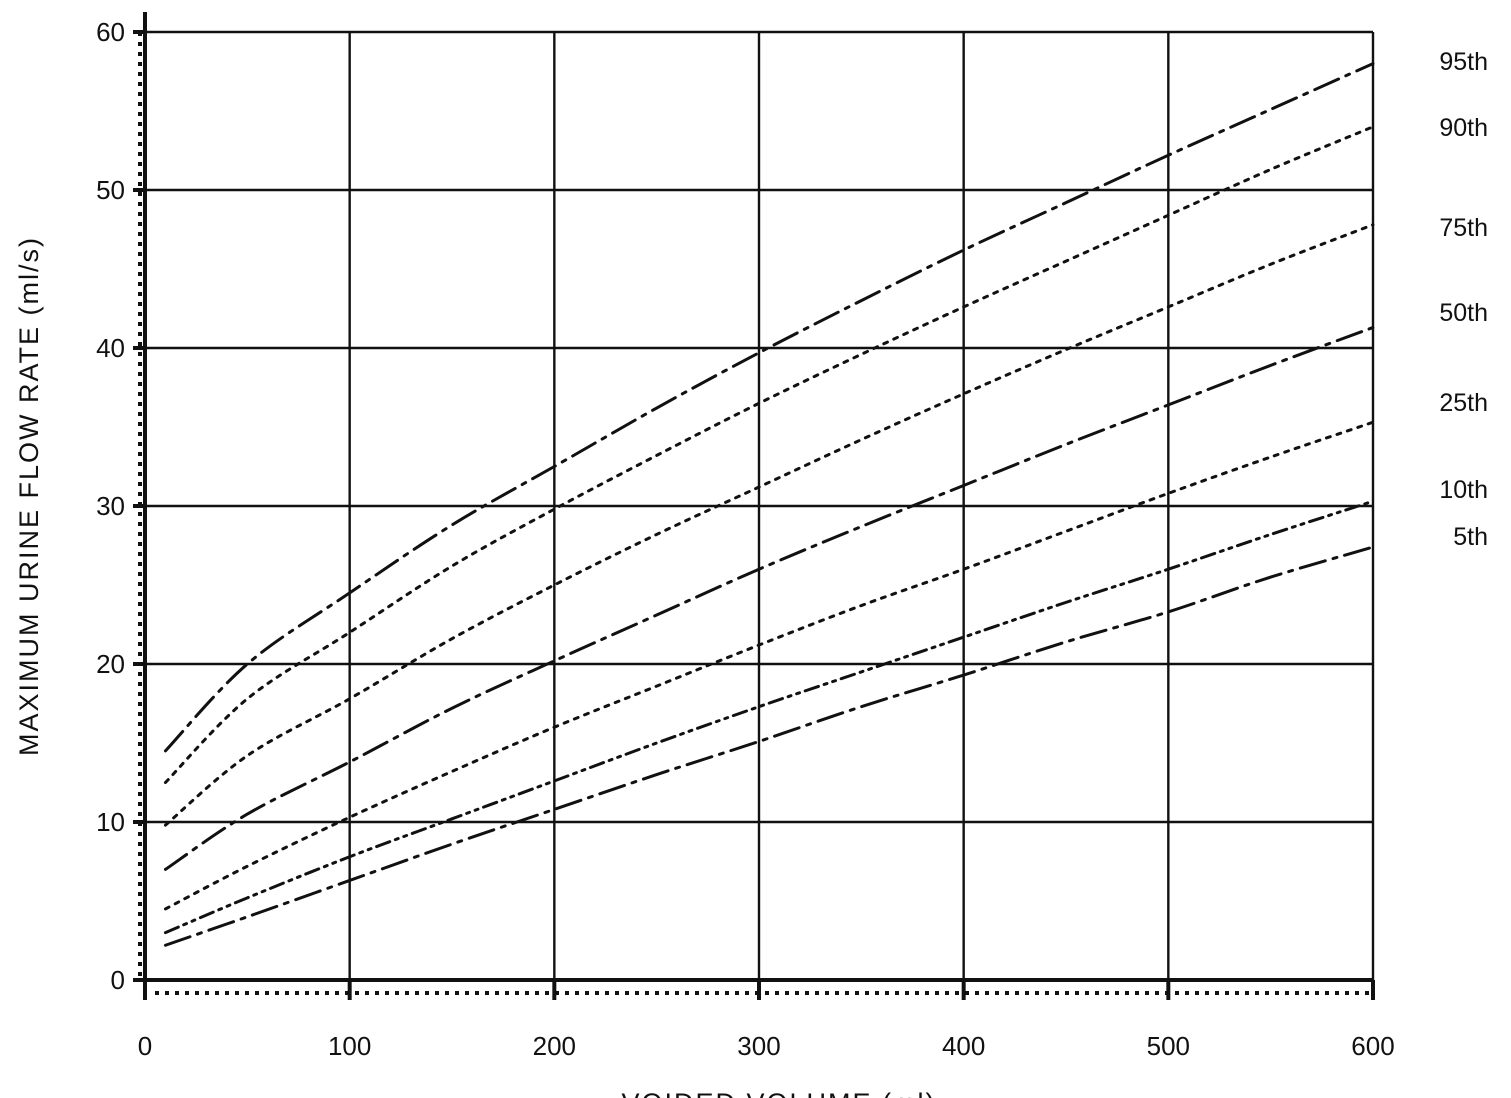  What do you see at coordinates (145, 1046) in the screenshot?
I see `x-tick-label-0: 0` at bounding box center [145, 1046].